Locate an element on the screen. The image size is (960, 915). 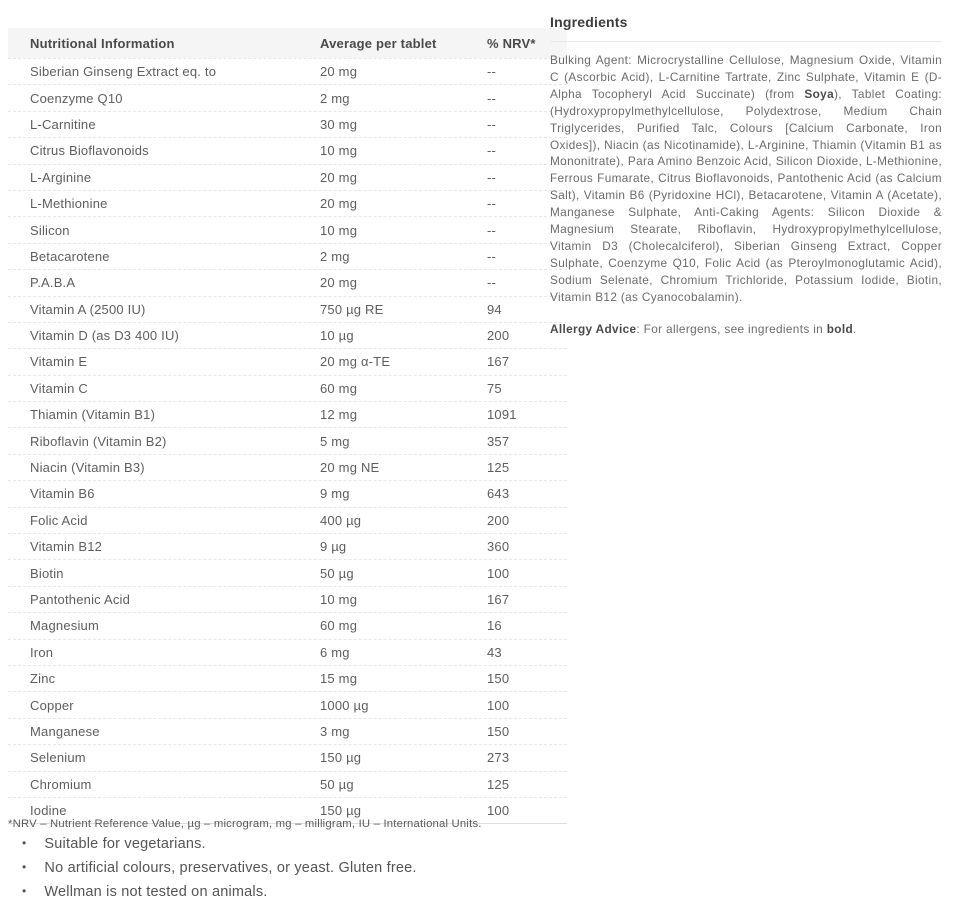
nutrient-nrv: 360 is located at coordinates (498, 547).